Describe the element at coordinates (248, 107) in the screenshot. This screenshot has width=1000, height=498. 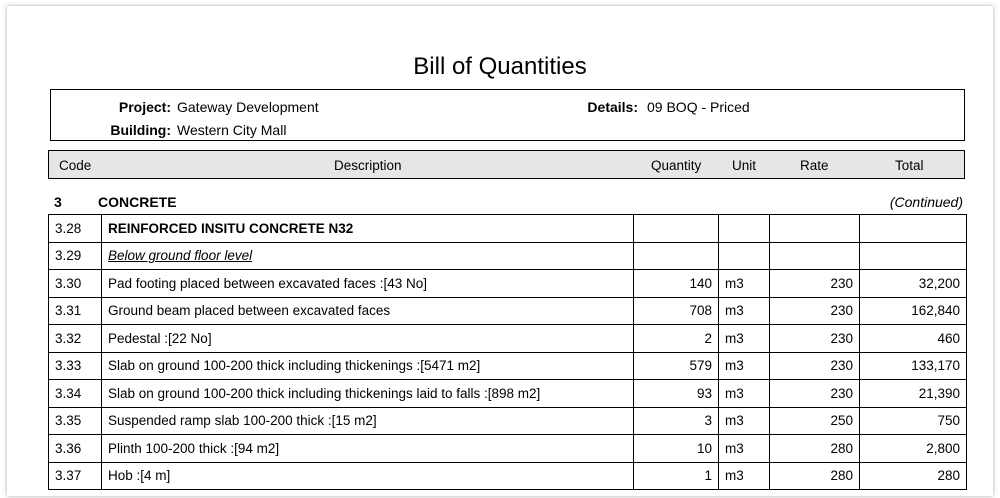
I see `project-value: Gateway Development` at that location.